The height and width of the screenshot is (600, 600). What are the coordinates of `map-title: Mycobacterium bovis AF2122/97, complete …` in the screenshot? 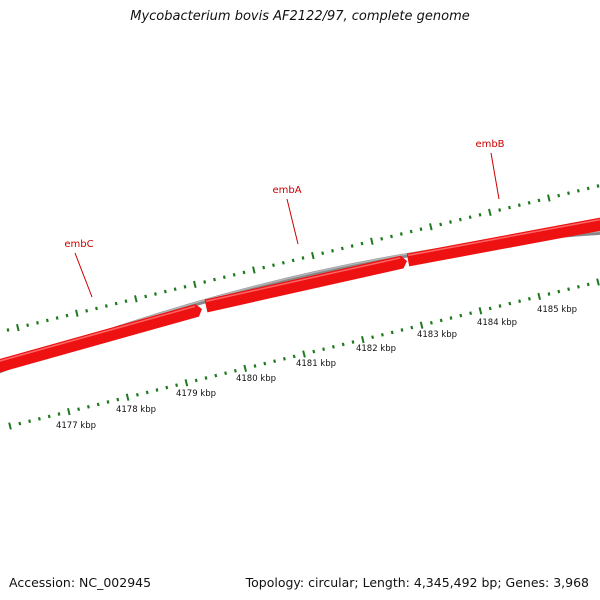 It's located at (300, 16).